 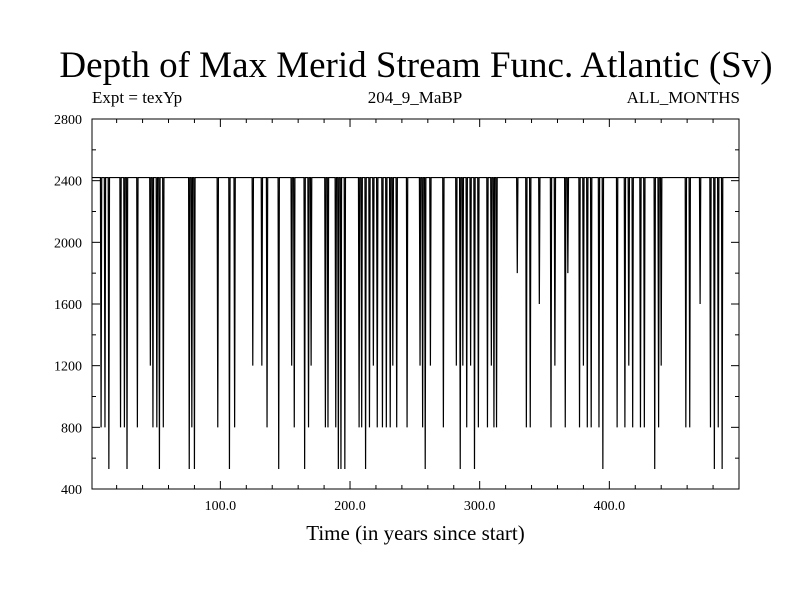 I want to click on run-label: 204_9_MaBP, so click(x=415, y=97).